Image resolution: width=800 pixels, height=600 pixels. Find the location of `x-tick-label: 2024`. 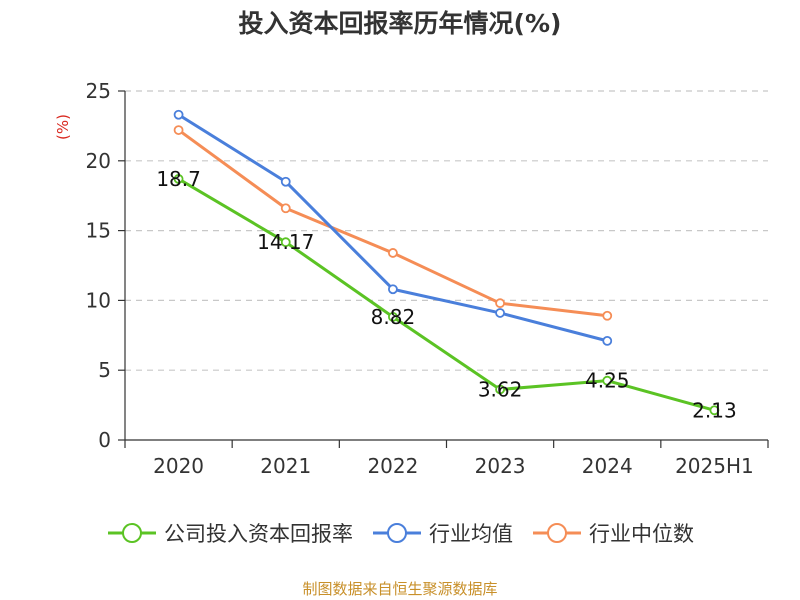

x-tick-label: 2024 is located at coordinates (607, 466).